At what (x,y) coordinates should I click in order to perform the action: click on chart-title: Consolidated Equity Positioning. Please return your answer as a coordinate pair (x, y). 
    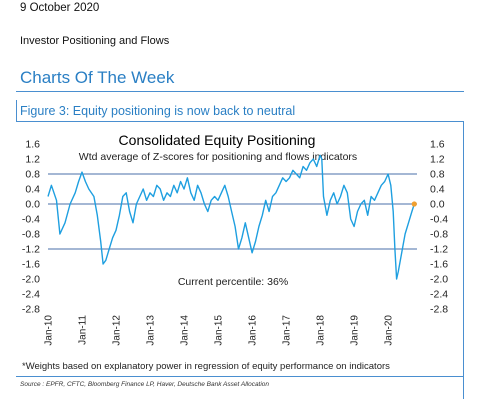
    Looking at the image, I should click on (217, 140).